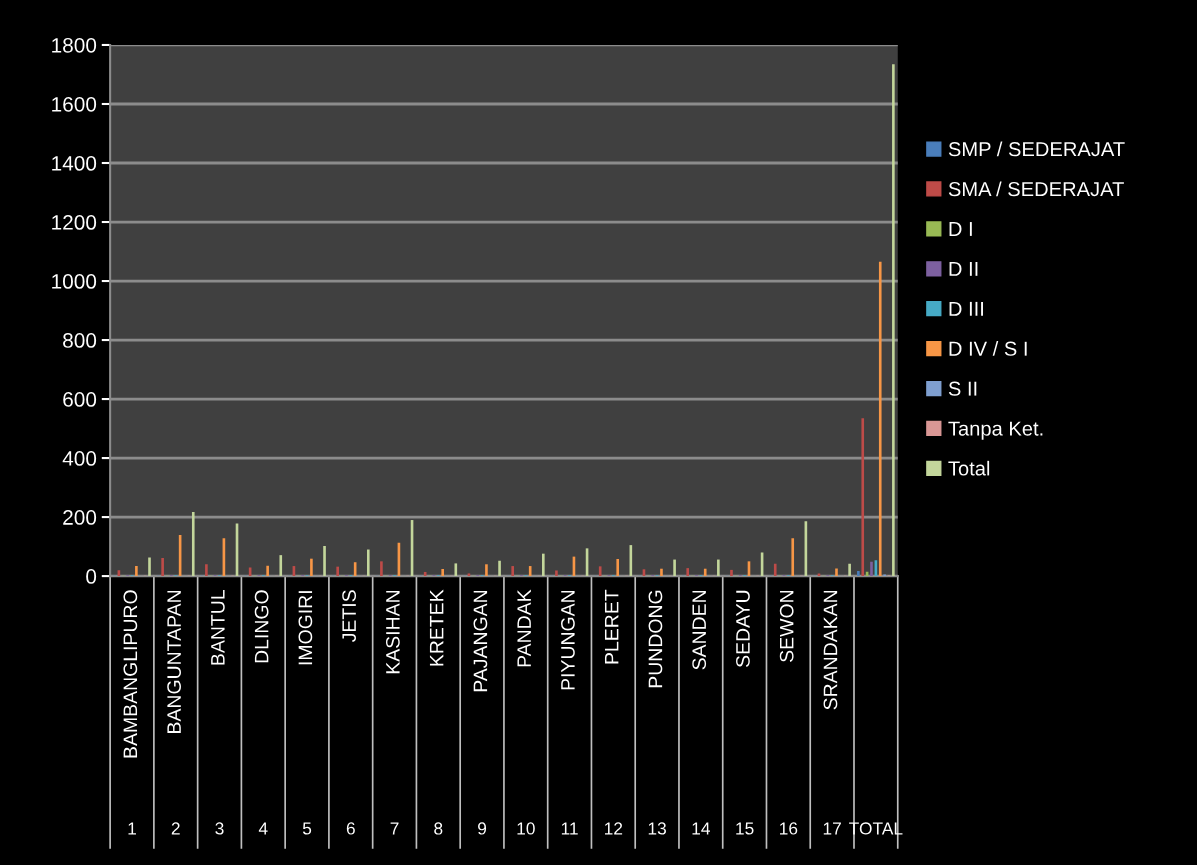 This screenshot has width=1197, height=865. I want to click on category-label: SRANDAKAN, so click(830, 650).